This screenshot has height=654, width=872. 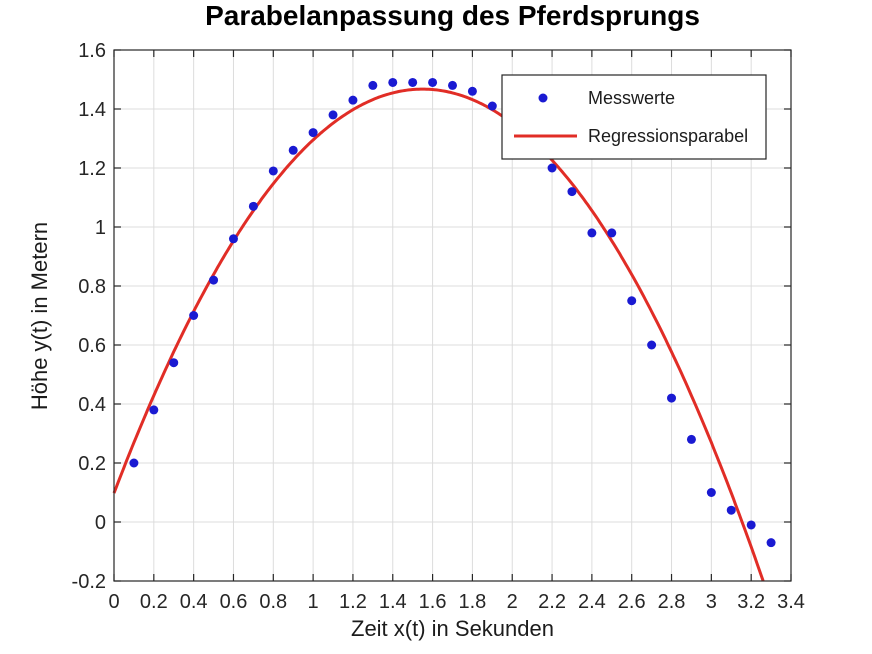 I want to click on y-tick-label: 1.6, so click(x=92, y=51).